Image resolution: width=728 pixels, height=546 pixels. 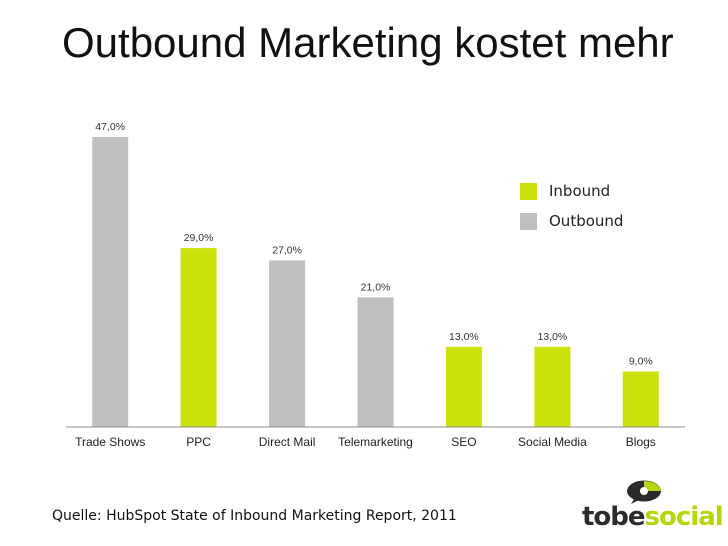 I want to click on tobesocial-logo: tobesocial, so click(x=653, y=508).